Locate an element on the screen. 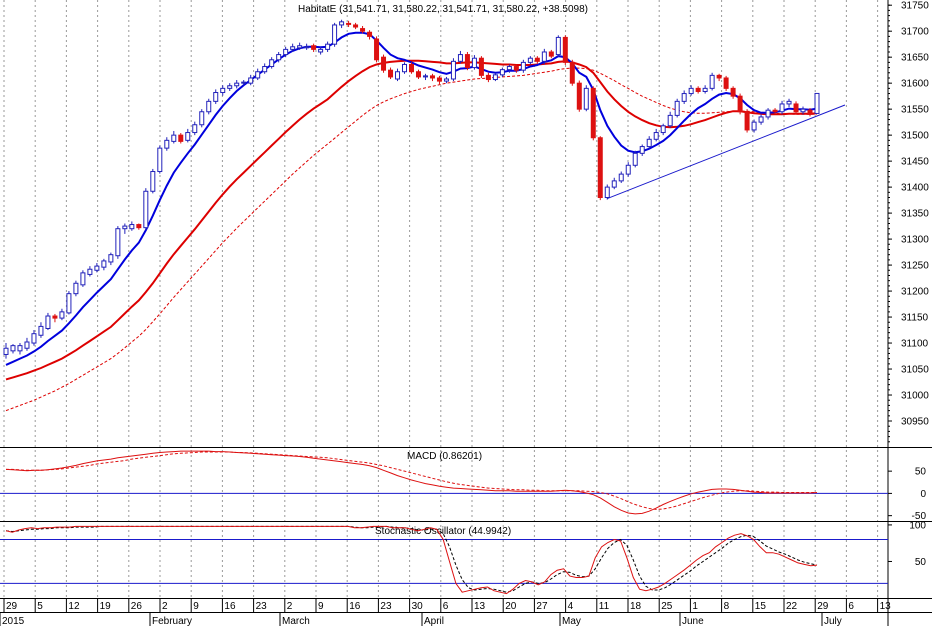 This screenshot has width=932, height=631. price-y-tick-label: 31150 is located at coordinates (915, 318).